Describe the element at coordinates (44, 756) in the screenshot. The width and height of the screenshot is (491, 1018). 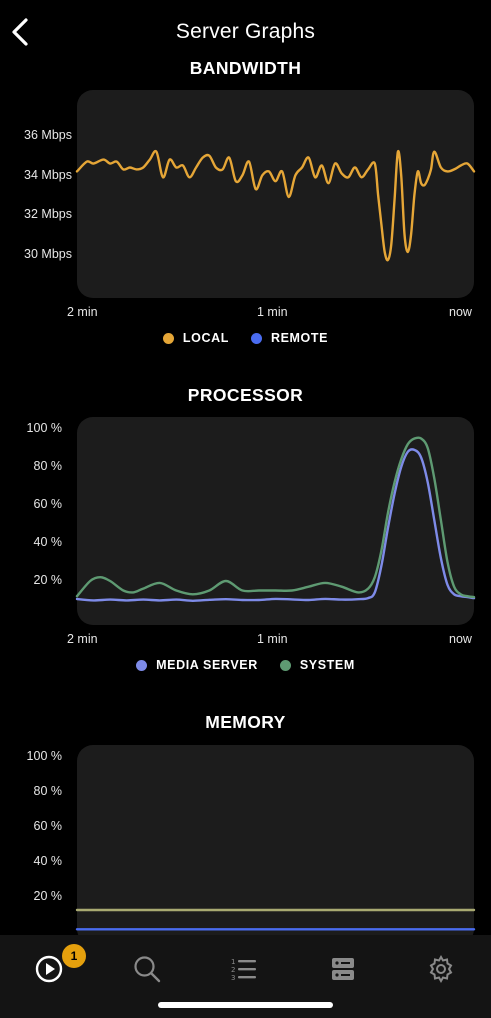
I see `memory-y-tick: 100 %` at that location.